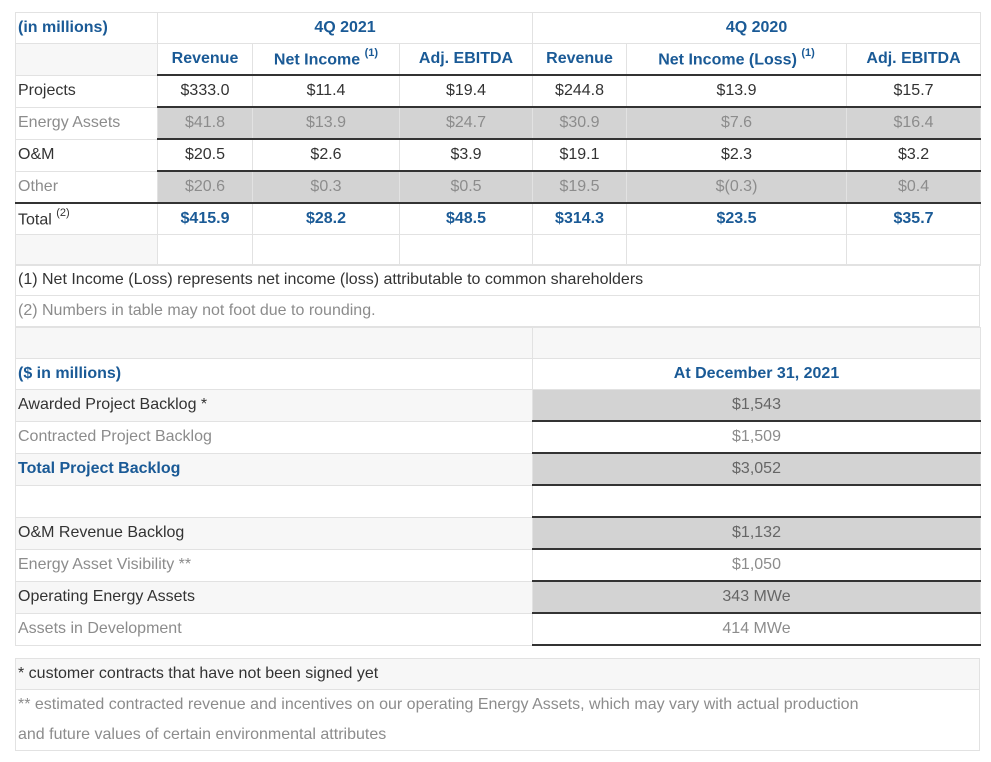 The height and width of the screenshot is (762, 991). I want to click on table-row: Operating Energy Assets 343 MWe, so click(498, 597).